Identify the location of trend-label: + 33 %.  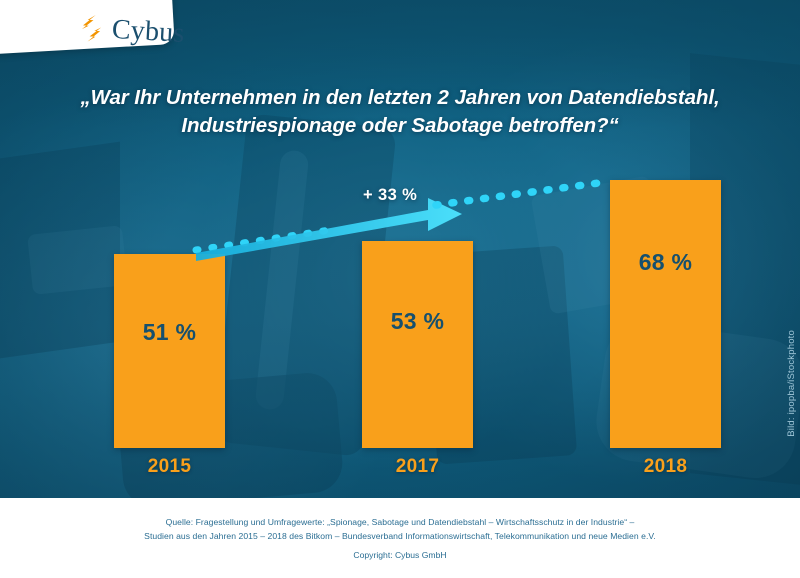
(390, 195).